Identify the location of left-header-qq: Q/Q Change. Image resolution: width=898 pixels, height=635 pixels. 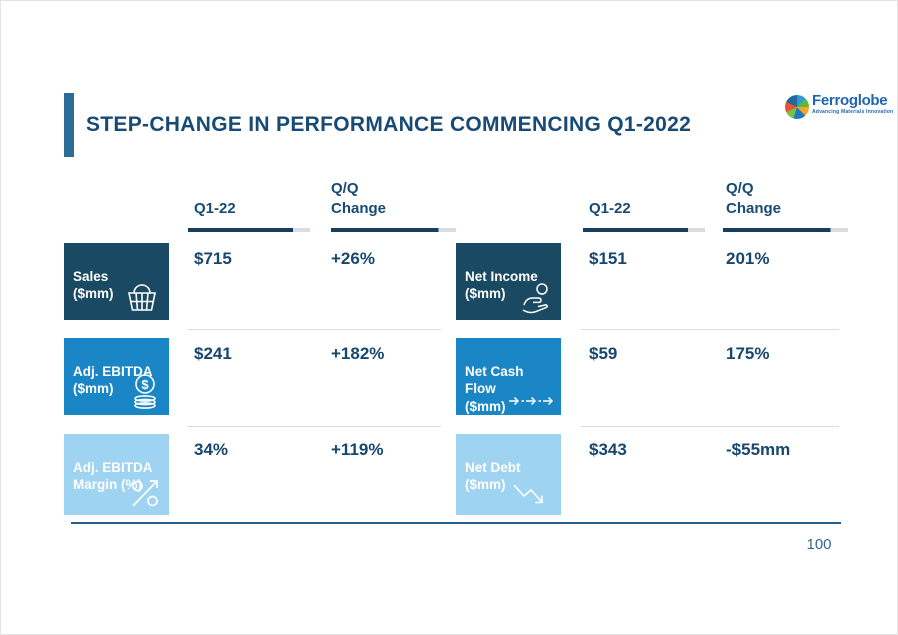
(359, 199).